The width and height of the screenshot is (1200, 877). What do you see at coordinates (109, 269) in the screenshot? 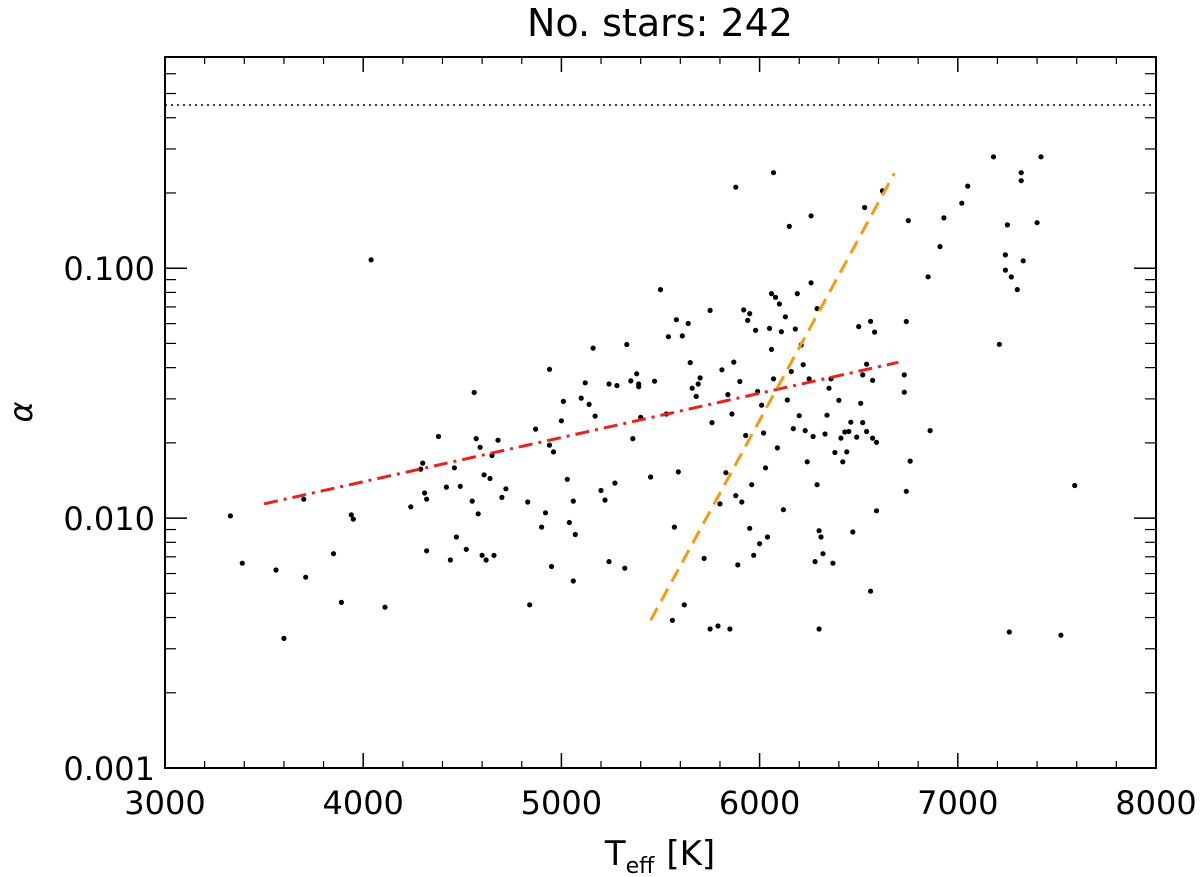
I see `y-tick-label: 0.100` at bounding box center [109, 269].